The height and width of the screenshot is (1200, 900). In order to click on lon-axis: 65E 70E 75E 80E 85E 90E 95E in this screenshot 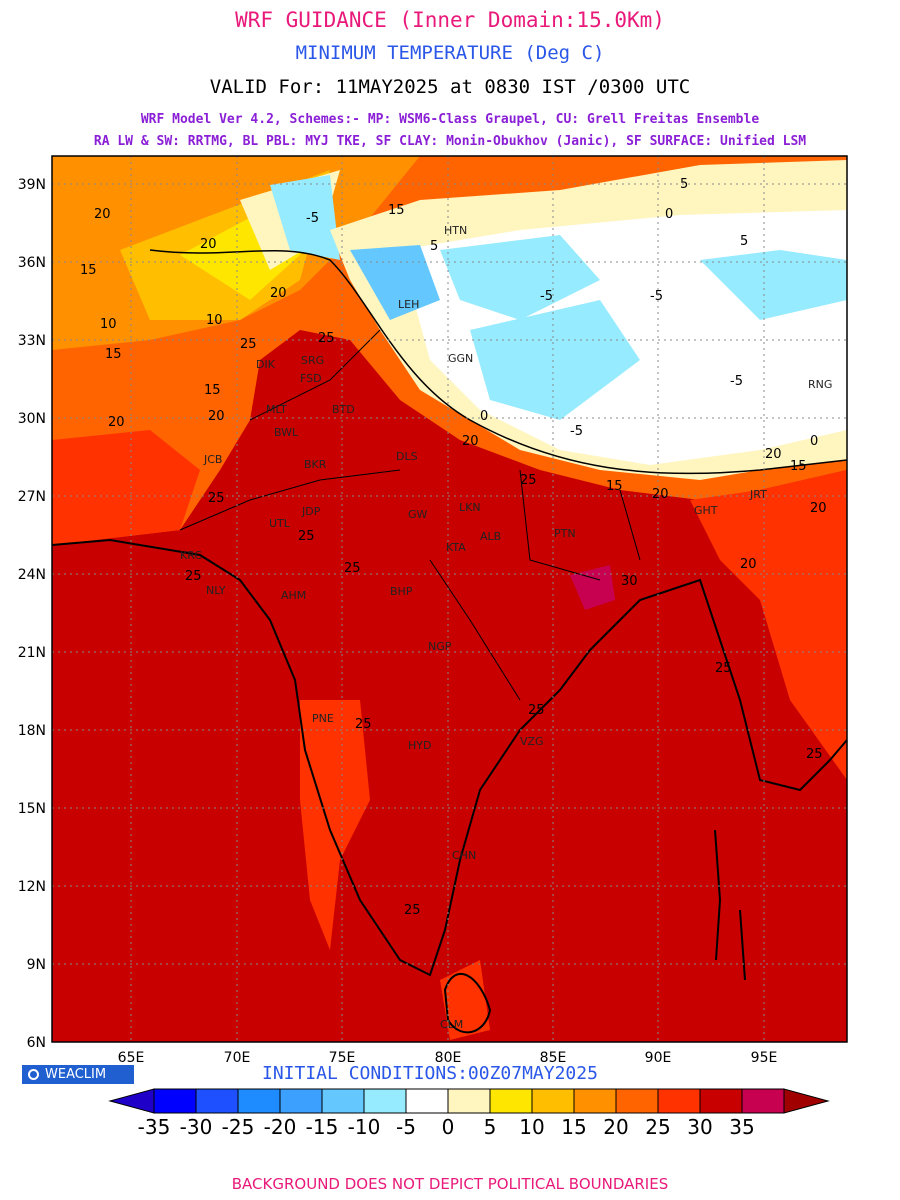, I will do `click(448, 1058)`.